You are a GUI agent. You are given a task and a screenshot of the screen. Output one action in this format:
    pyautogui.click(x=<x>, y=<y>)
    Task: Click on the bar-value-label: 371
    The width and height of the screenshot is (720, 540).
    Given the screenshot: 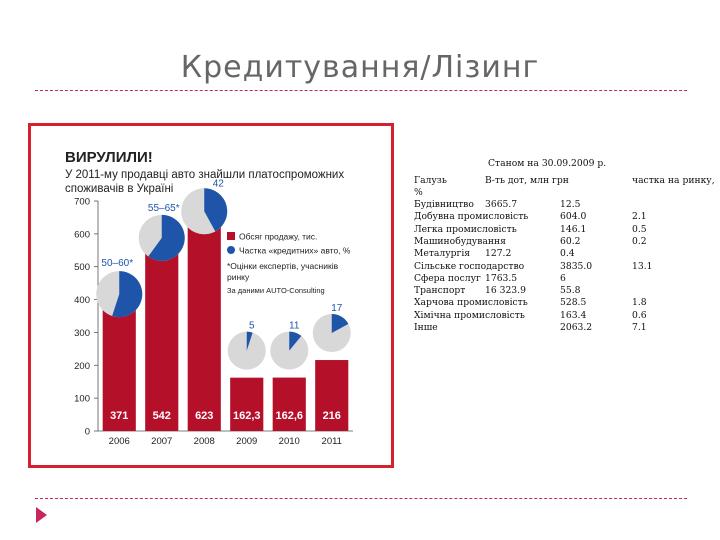 What is the action you would take?
    pyautogui.click(x=119, y=416)
    